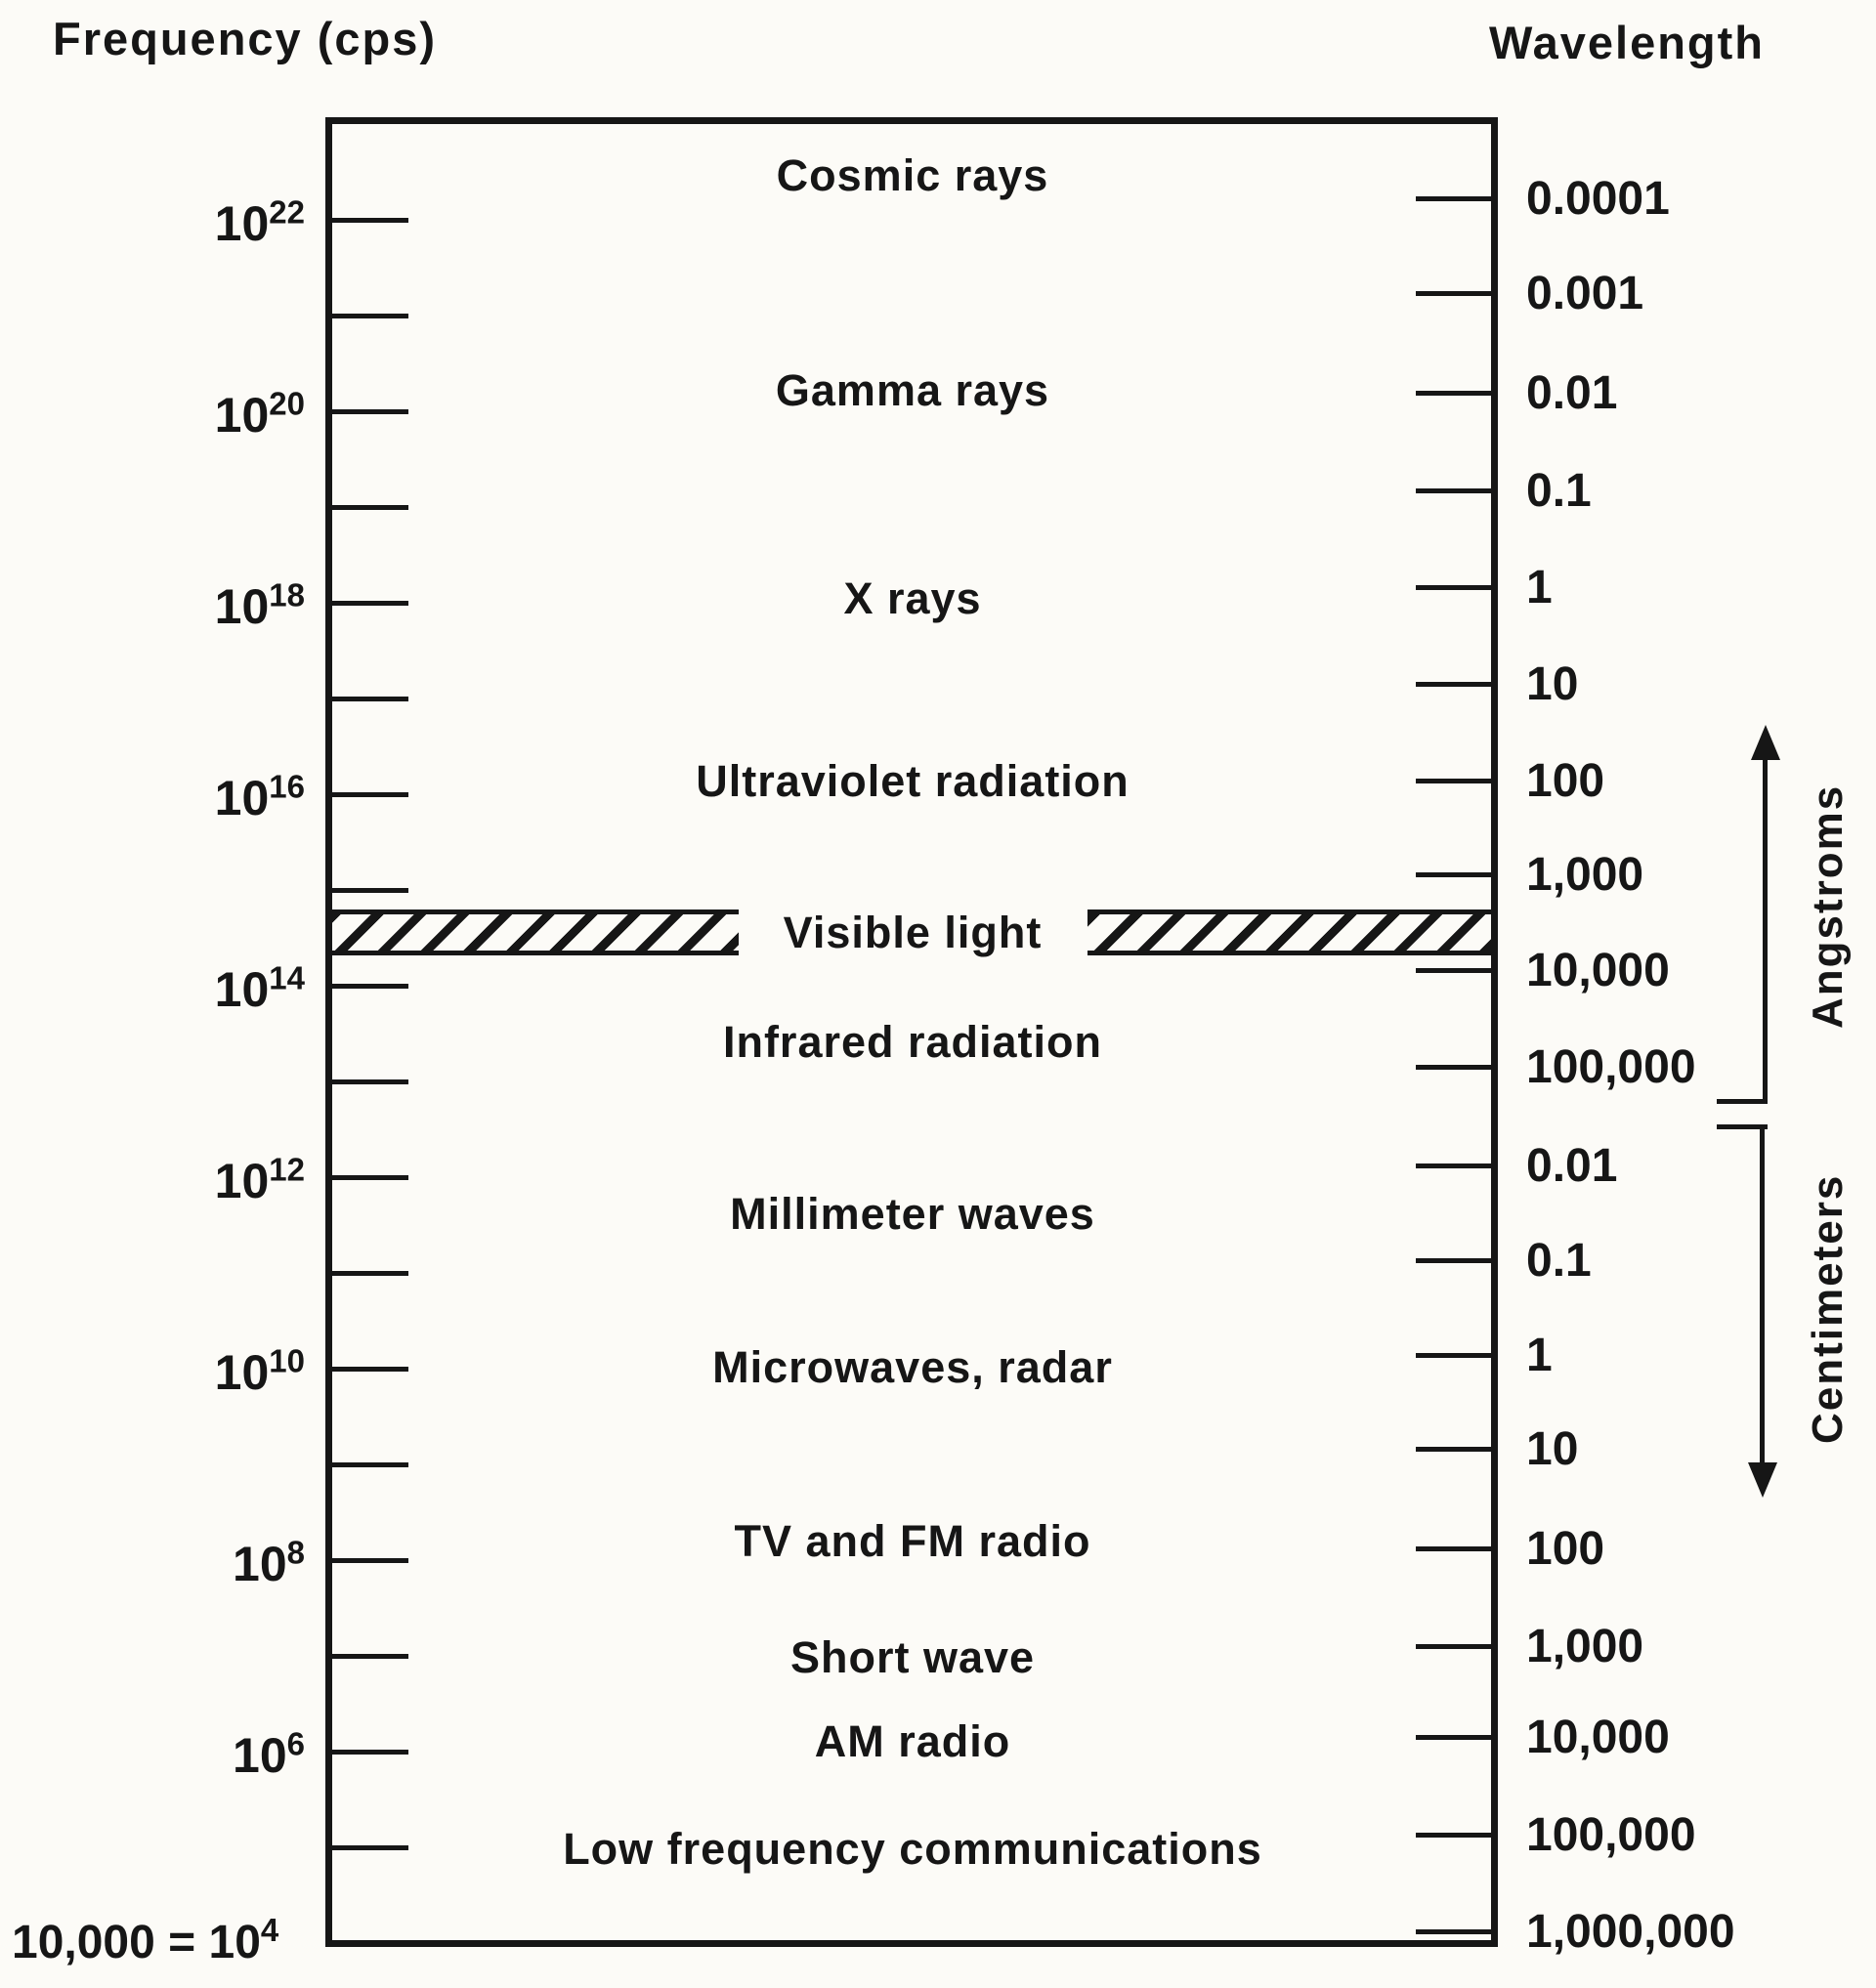 The width and height of the screenshot is (1876, 1988). What do you see at coordinates (1291, 932) in the screenshot?
I see `visible-light-hatch-right` at bounding box center [1291, 932].